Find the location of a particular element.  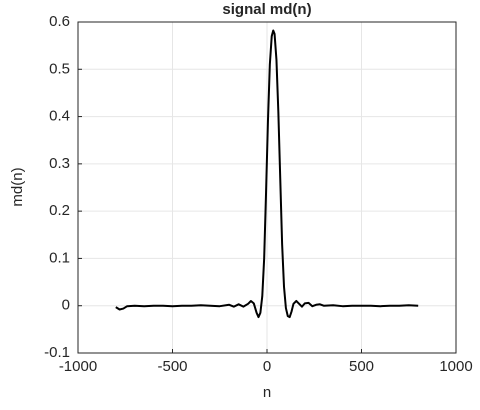

y-tick-label: 0.1 is located at coordinates (59, 257).